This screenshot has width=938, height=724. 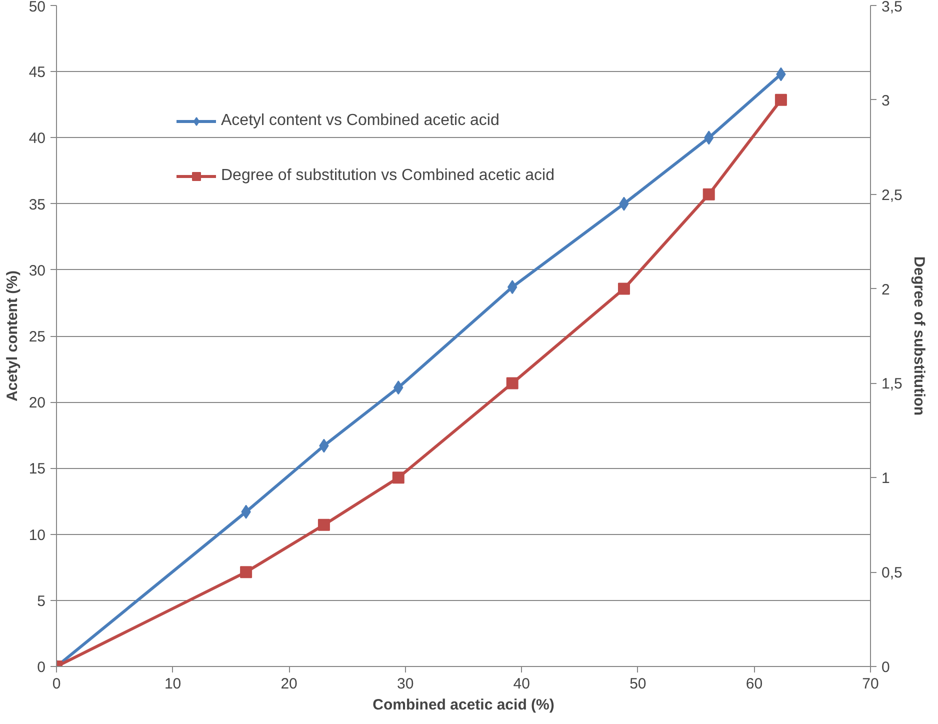 I want to click on x-axis-title: Combined acetic acid (%), so click(x=463, y=705).